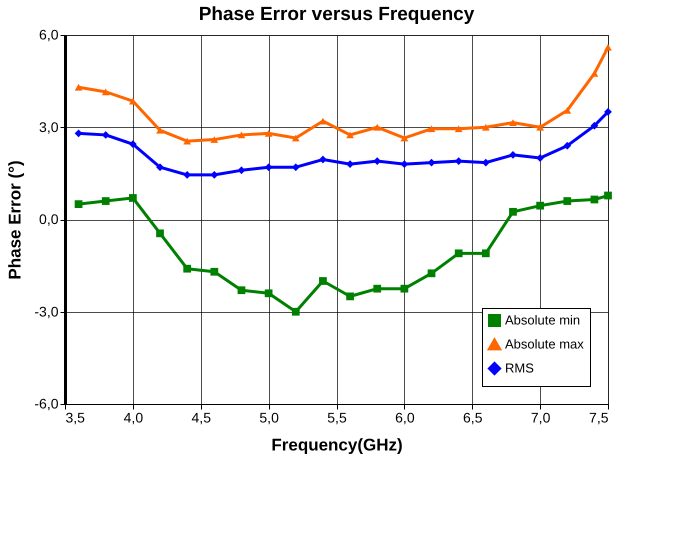 Image resolution: width=679 pixels, height=551 pixels. What do you see at coordinates (336, 14) in the screenshot?
I see `chart-title: Phase Error versus Frequency` at bounding box center [336, 14].